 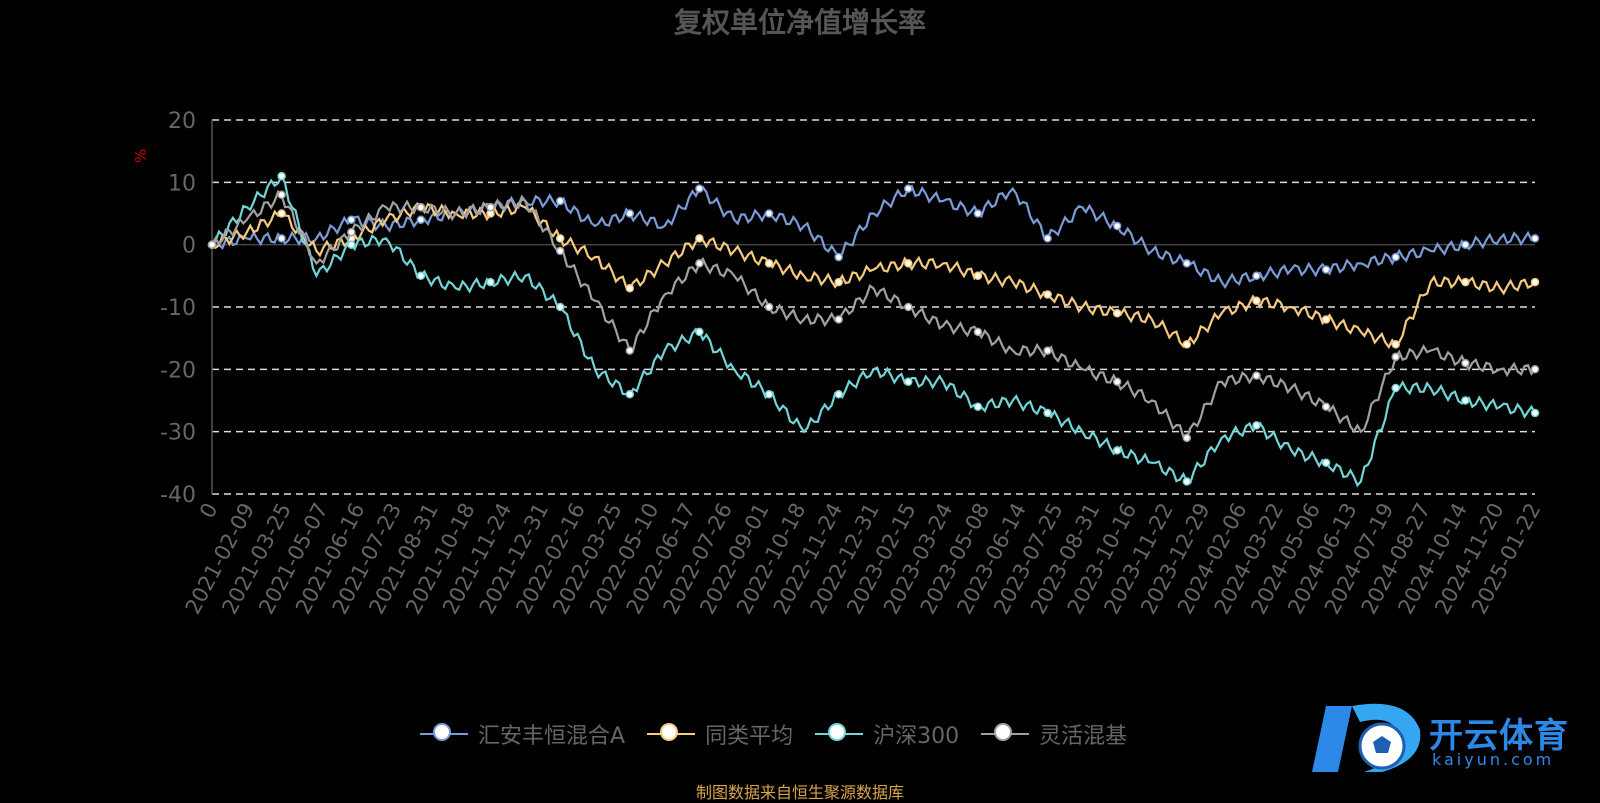 I want to click on y-tick-label: 20, so click(x=182, y=121).